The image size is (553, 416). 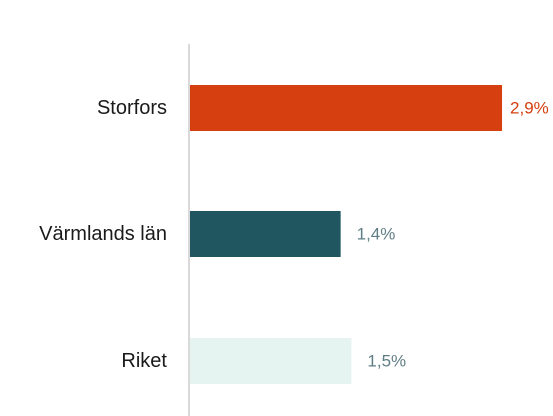 What do you see at coordinates (386, 361) in the screenshot?
I see `data-label: 1,5%` at bounding box center [386, 361].